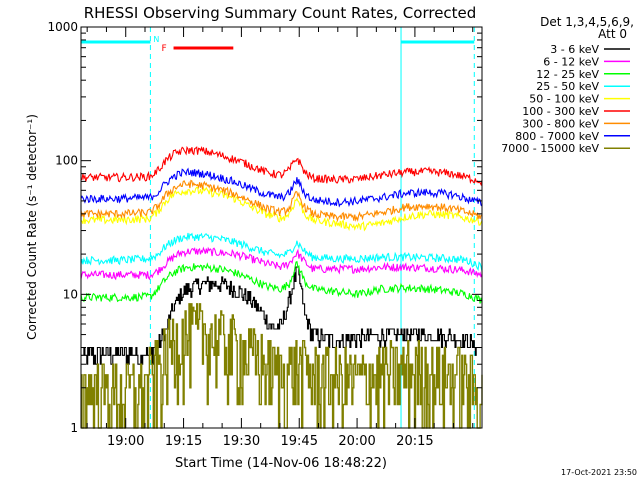 The width and height of the screenshot is (640, 480). Describe the element at coordinates (571, 61) in the screenshot. I see `legend-label-6-12-kev: 6 - 12 keV` at that location.